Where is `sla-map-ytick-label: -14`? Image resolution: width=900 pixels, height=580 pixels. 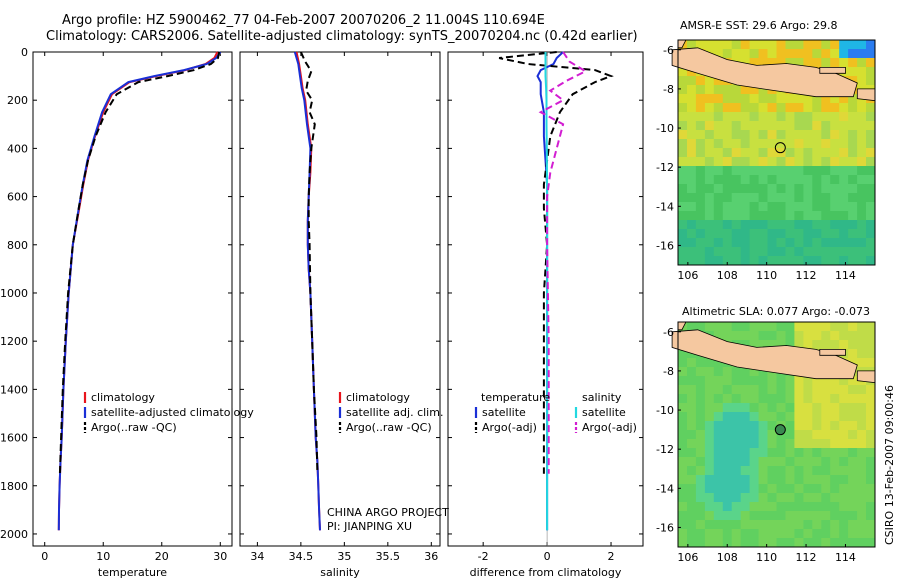 sla-map-ytick-label: -14 is located at coordinates (665, 488).